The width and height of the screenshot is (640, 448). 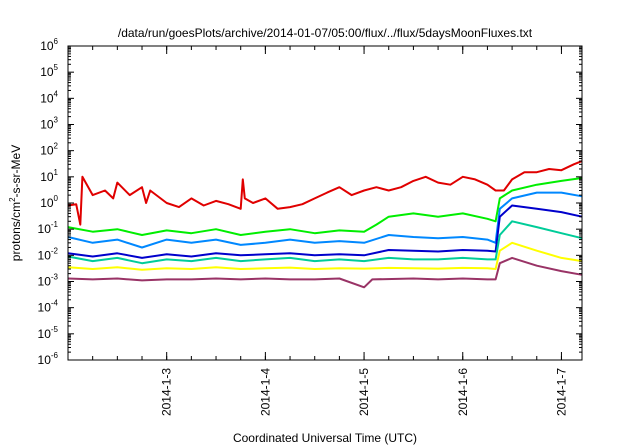 I want to click on y-tick-label: 10⁻³, so click(x=48, y=281).